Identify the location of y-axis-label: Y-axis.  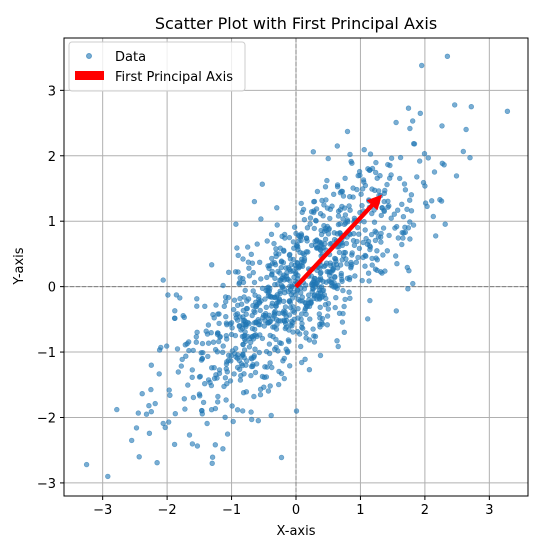
(19, 266).